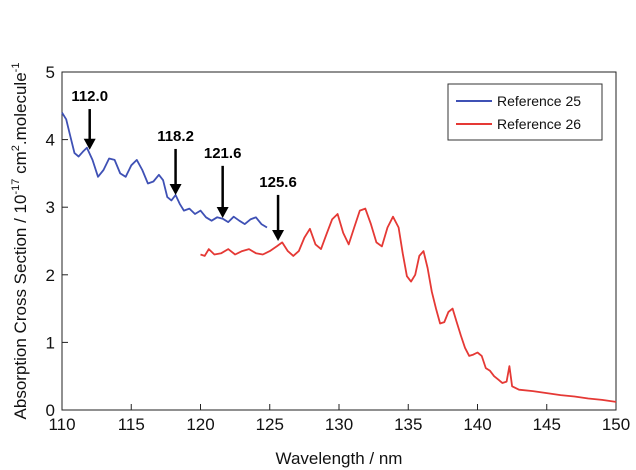  Describe the element at coordinates (270, 424) in the screenshot. I see `x-tick-label: 125` at that location.